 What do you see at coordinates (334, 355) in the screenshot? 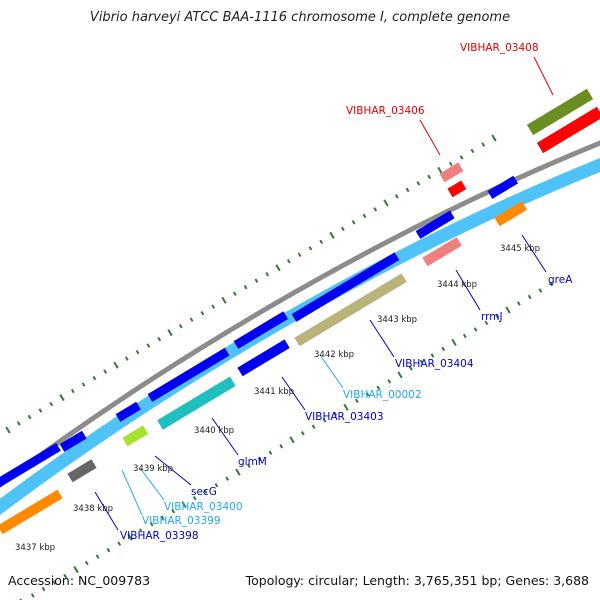
I see `kbp-tick-label: 3442 kbp` at bounding box center [334, 355].